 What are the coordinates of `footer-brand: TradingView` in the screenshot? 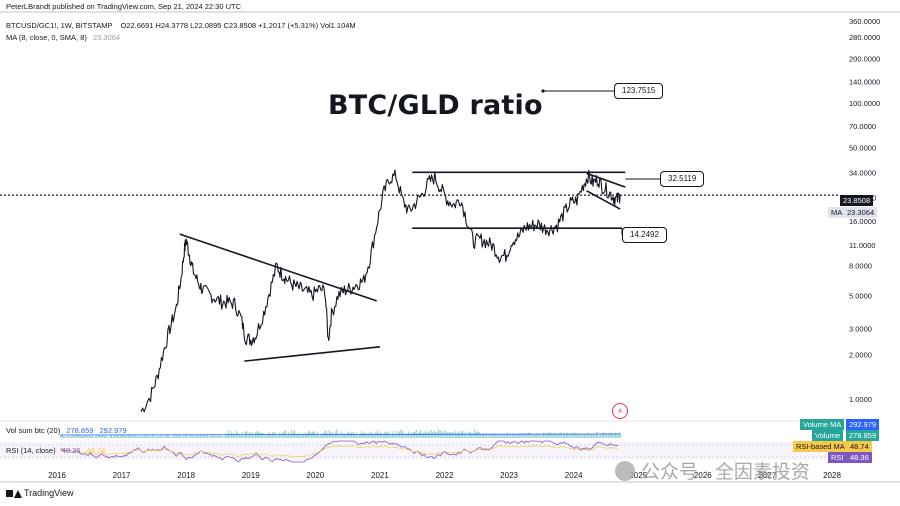 It's located at (49, 493).